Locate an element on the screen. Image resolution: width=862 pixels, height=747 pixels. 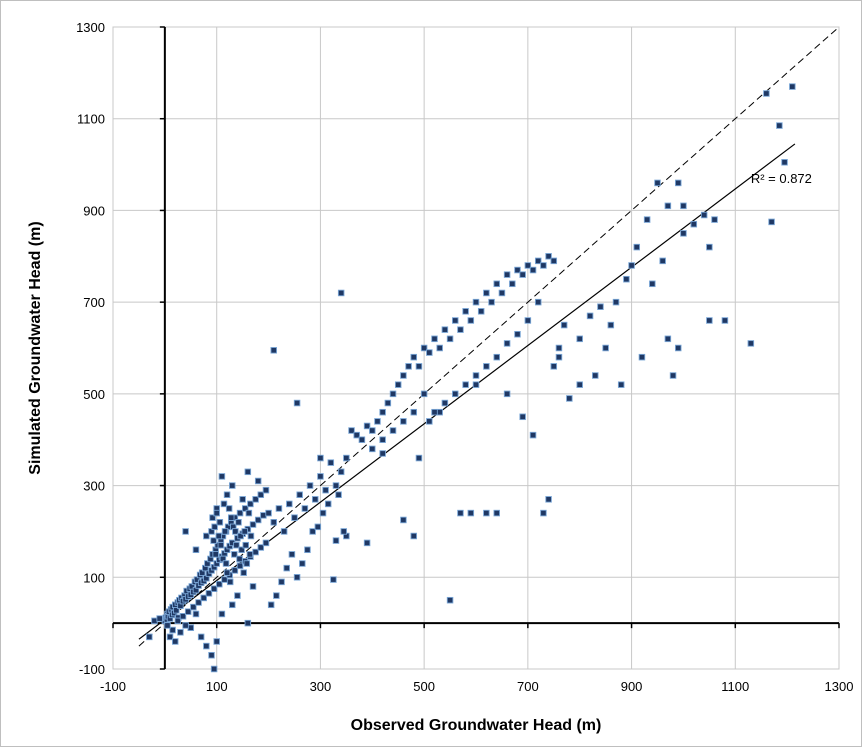
x-tick-label: -100 is located at coordinates (113, 686).